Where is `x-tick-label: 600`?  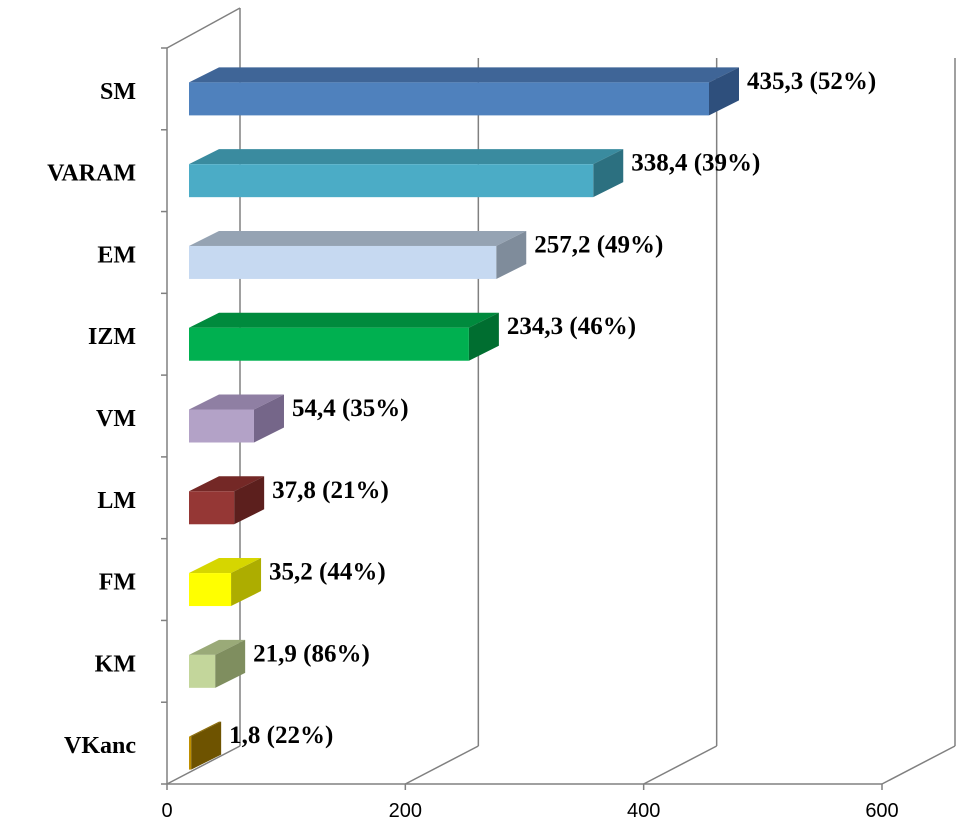
x-tick-label: 600 is located at coordinates (881, 811).